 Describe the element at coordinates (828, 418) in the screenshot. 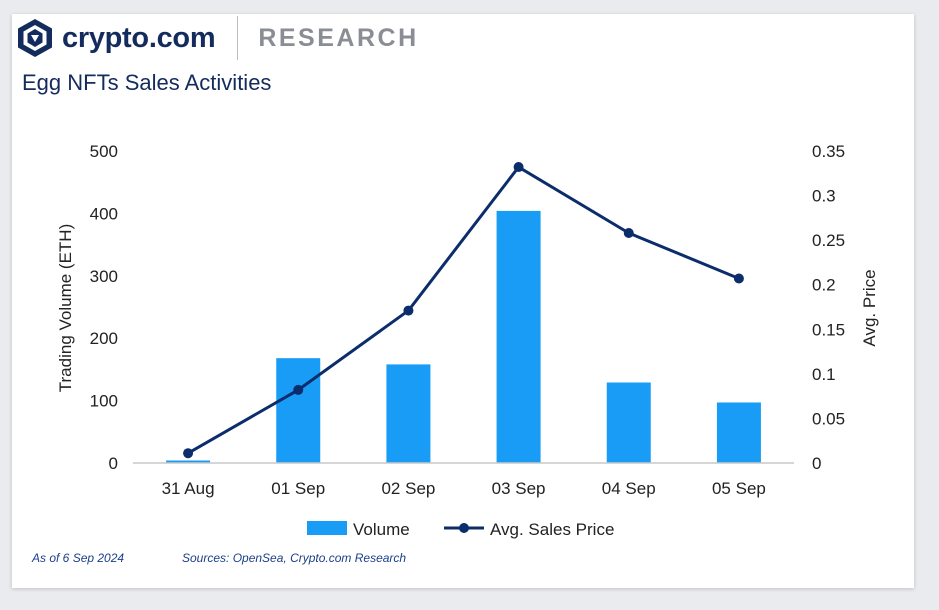

I see `y2-tick-label: 0.05` at that location.